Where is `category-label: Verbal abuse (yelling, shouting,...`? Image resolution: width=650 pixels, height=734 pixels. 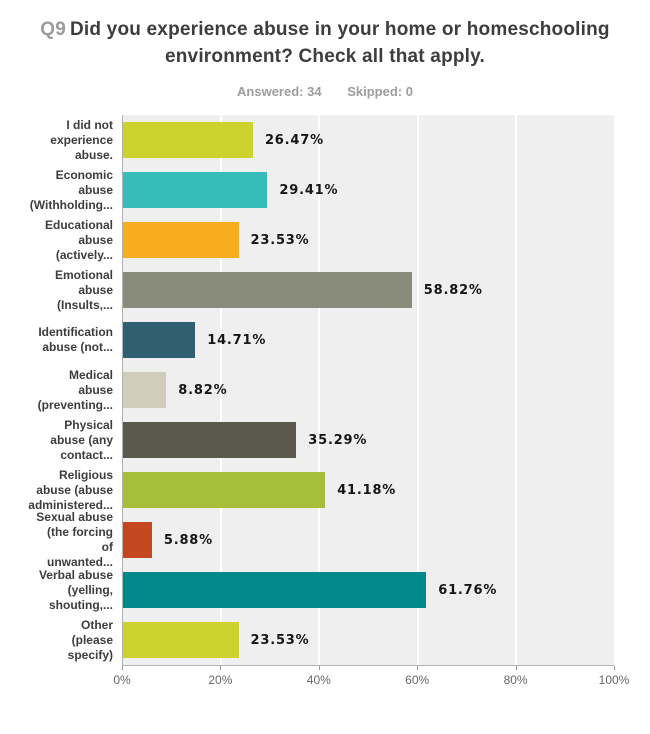 category-label: Verbal abuse (yelling, shouting,... is located at coordinates (75, 589).